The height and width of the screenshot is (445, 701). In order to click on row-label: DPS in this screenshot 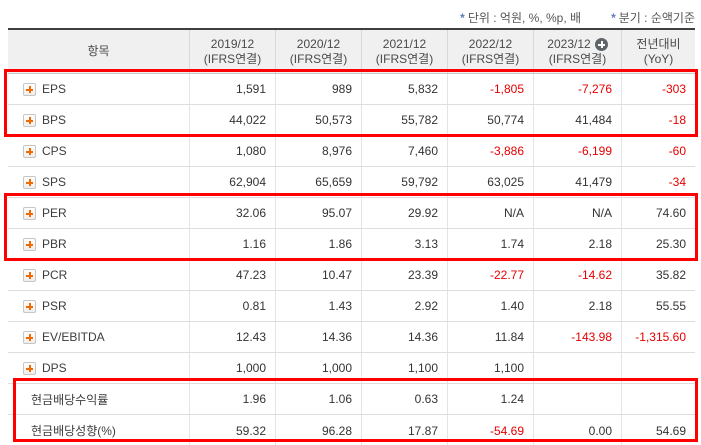, I will do `click(54, 368)`.